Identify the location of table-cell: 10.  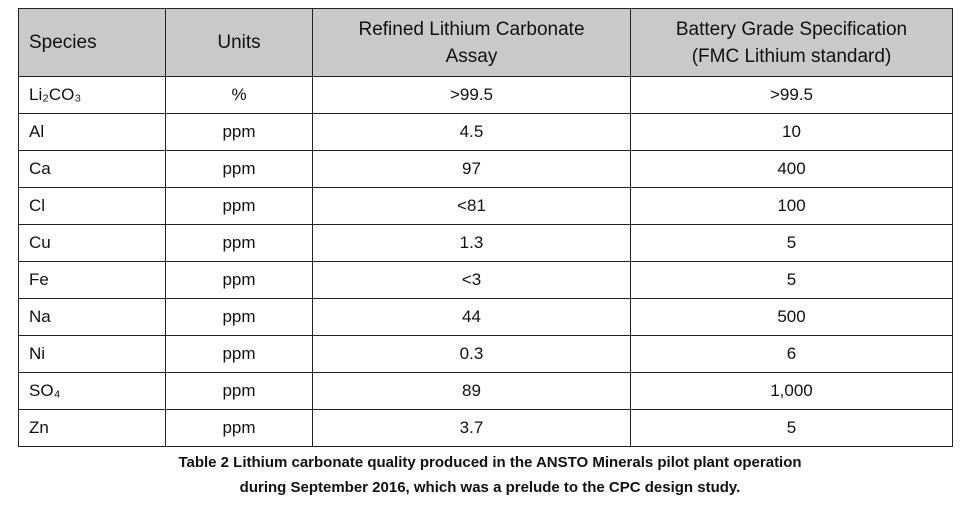
(791, 132).